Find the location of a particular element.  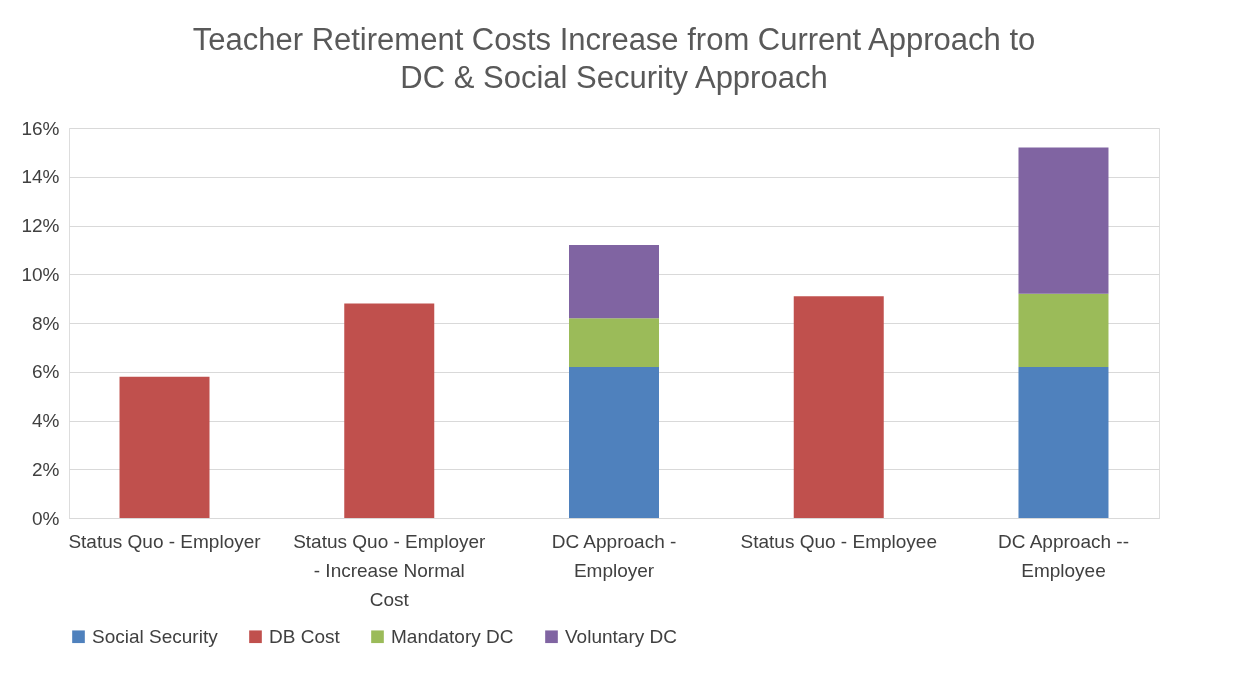

text: DC & Social Security Approach is located at coordinates (614, 77).